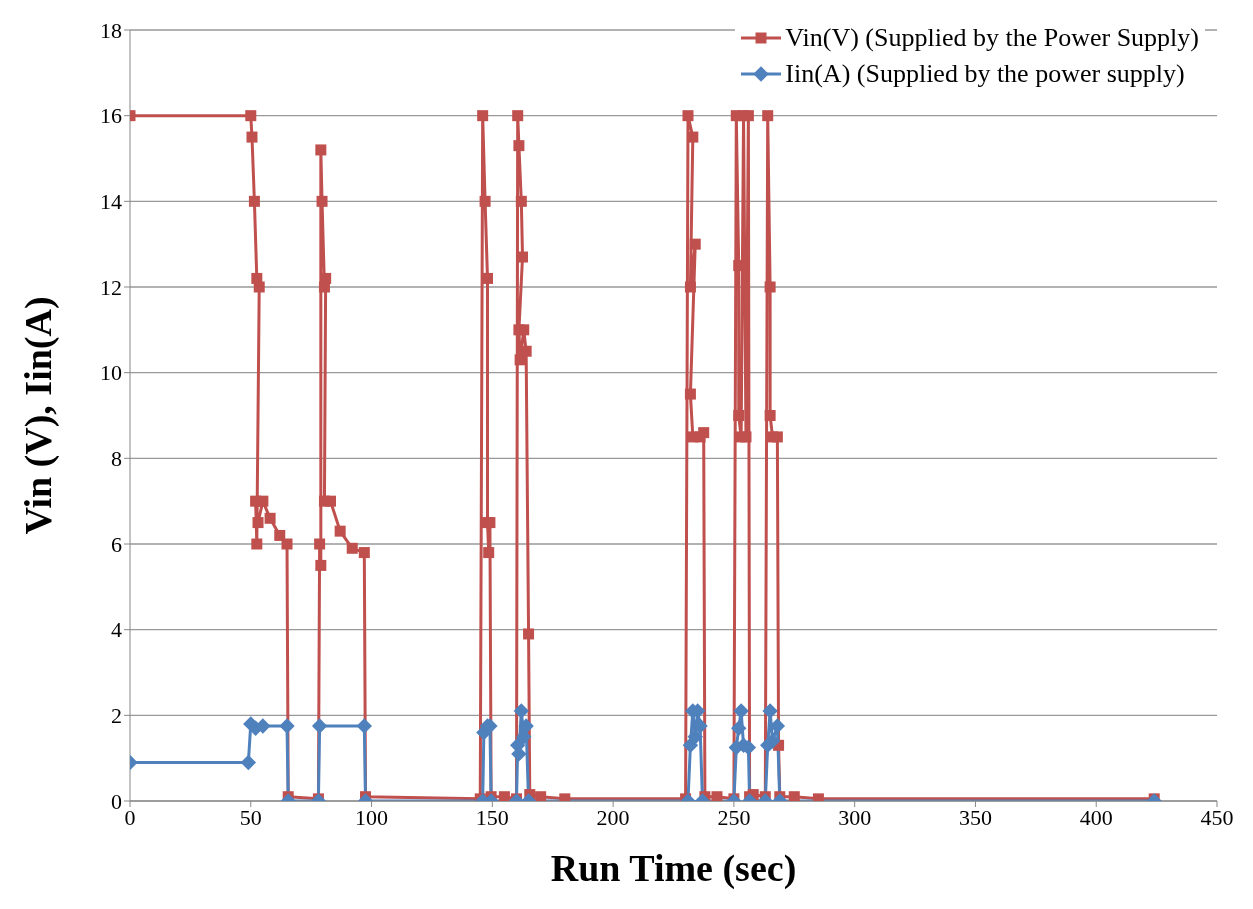 This screenshot has height=909, width=1253. I want to click on x-tick-label: 50, so click(250, 817).